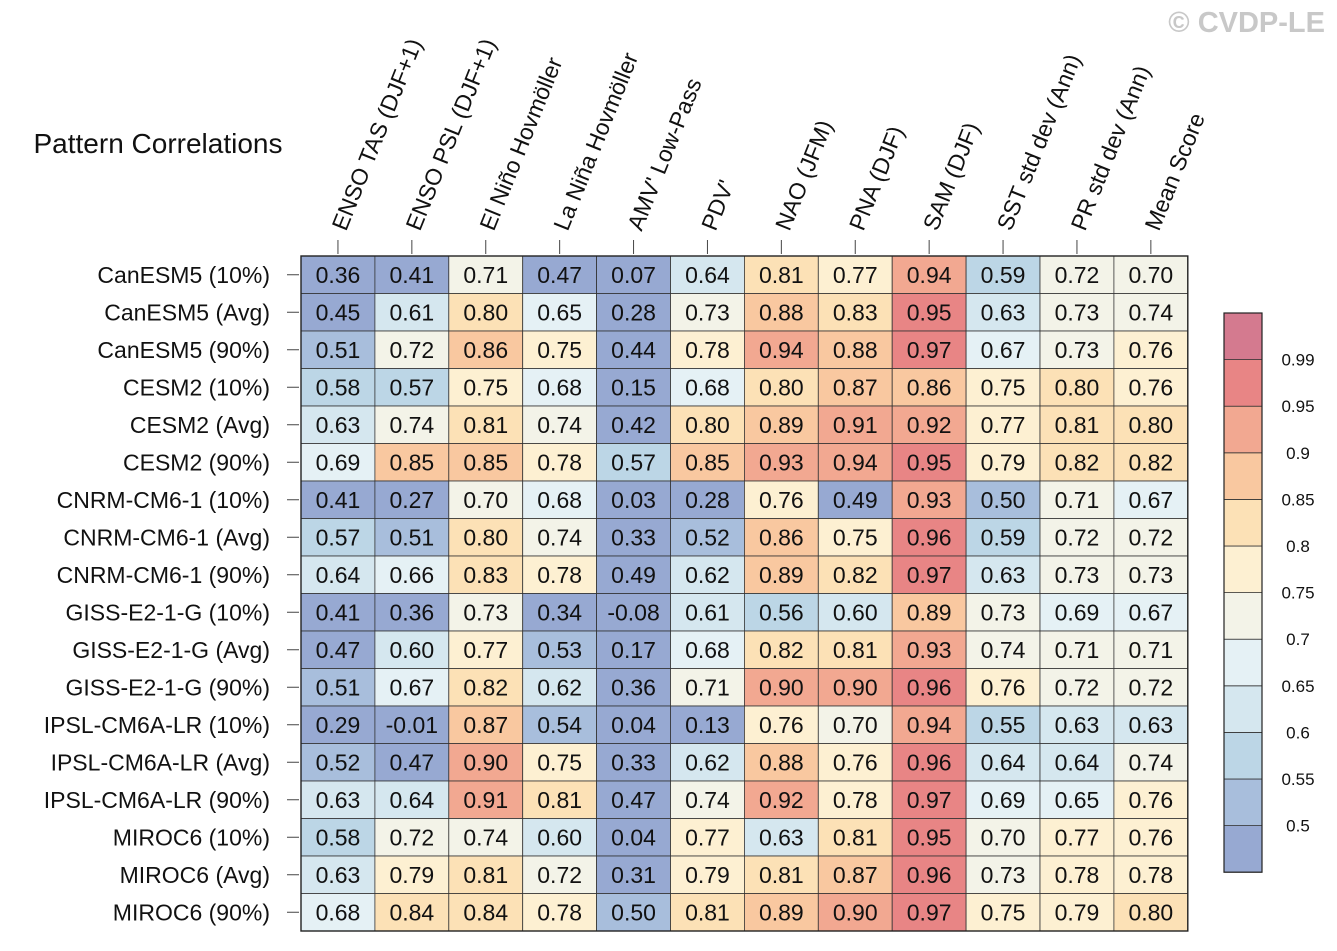 The image size is (1337, 951). Describe the element at coordinates (929, 875) in the screenshot. I see `cell-value: 0.96` at that location.